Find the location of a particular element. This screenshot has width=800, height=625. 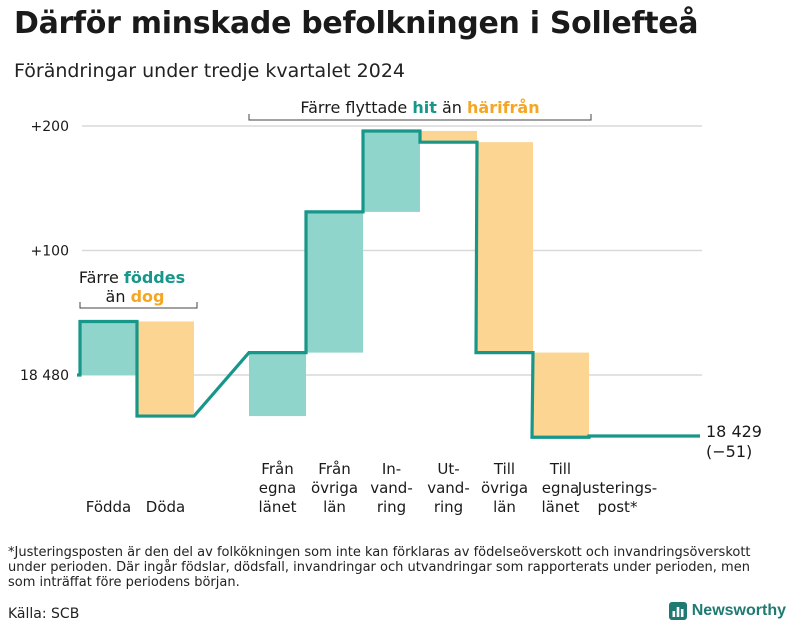

bar-till-egna-länet is located at coordinates (560, 395).